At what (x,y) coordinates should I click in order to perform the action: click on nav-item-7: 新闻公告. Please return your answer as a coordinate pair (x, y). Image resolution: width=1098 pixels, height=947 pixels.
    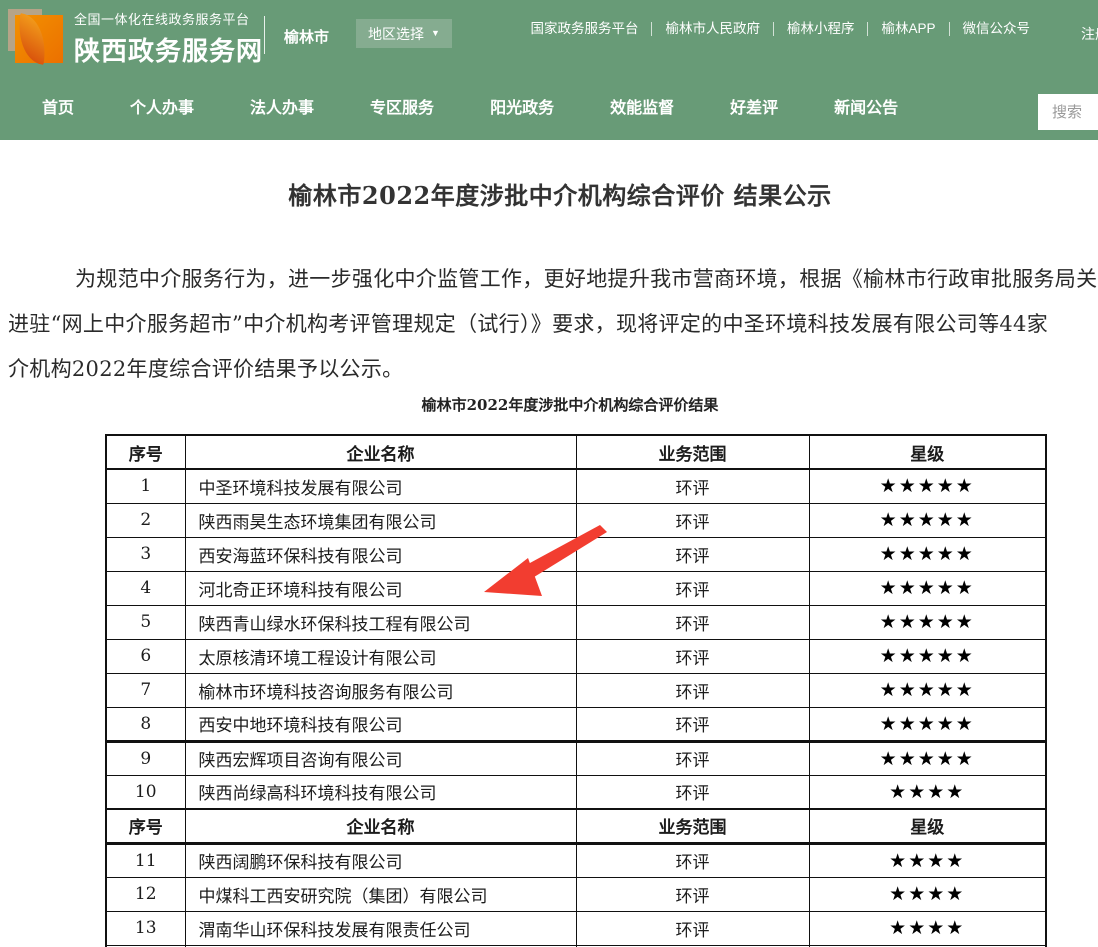
    Looking at the image, I should click on (866, 108).